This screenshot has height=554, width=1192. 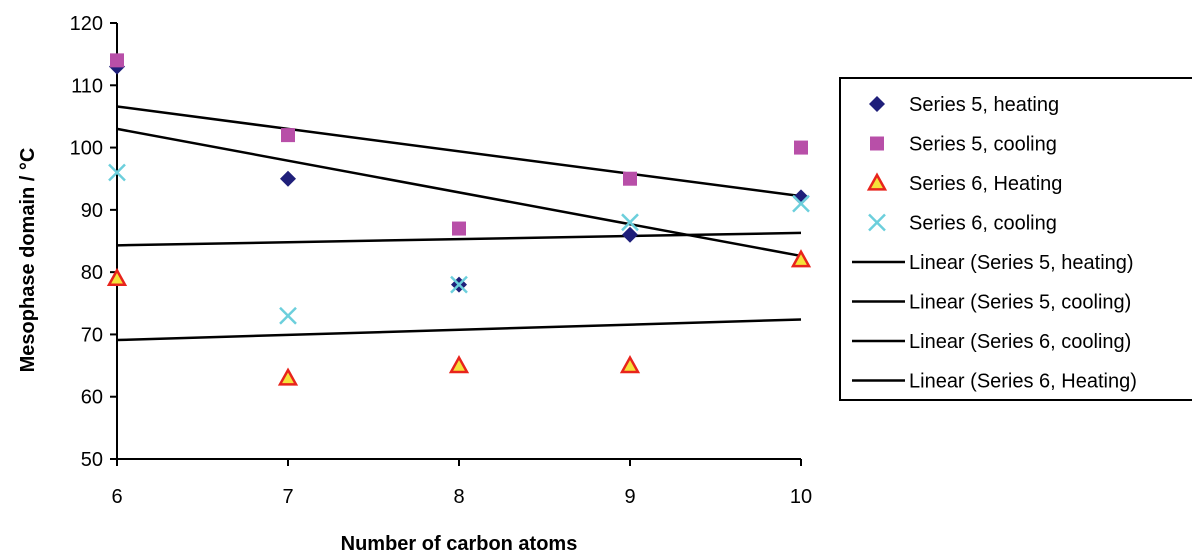 What do you see at coordinates (984, 105) in the screenshot?
I see `legend-label: Series 5, heating` at bounding box center [984, 105].